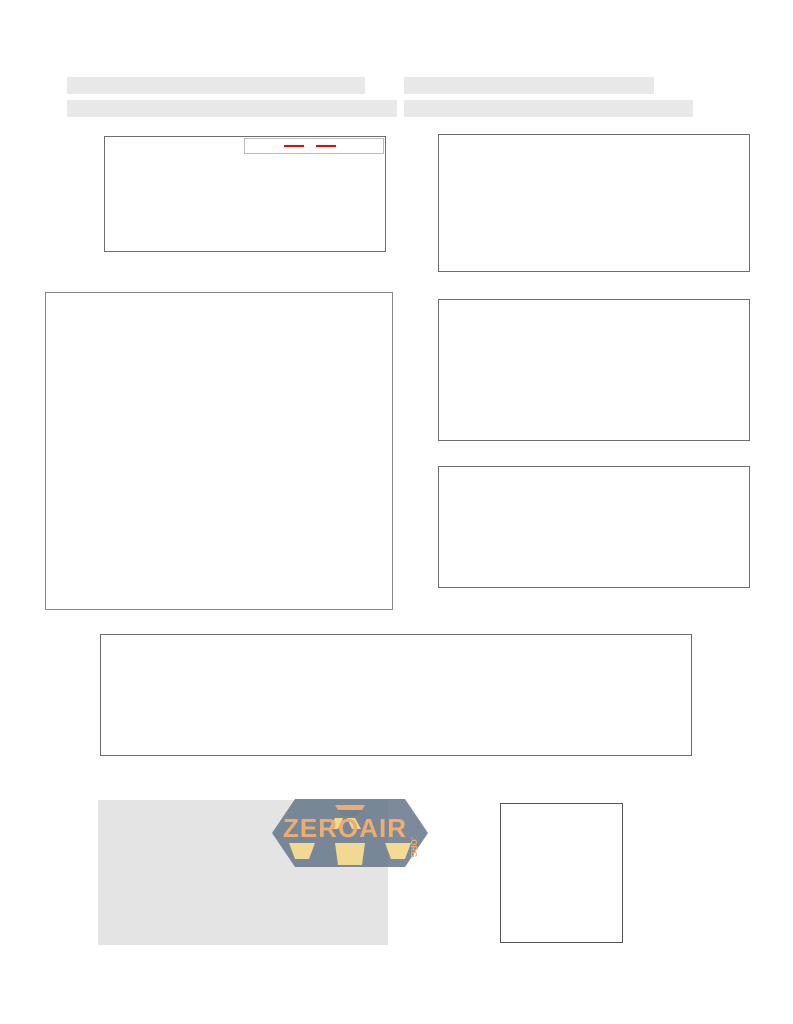 The height and width of the screenshot is (1024, 793). I want to click on spd-plot-area, so click(245, 194).